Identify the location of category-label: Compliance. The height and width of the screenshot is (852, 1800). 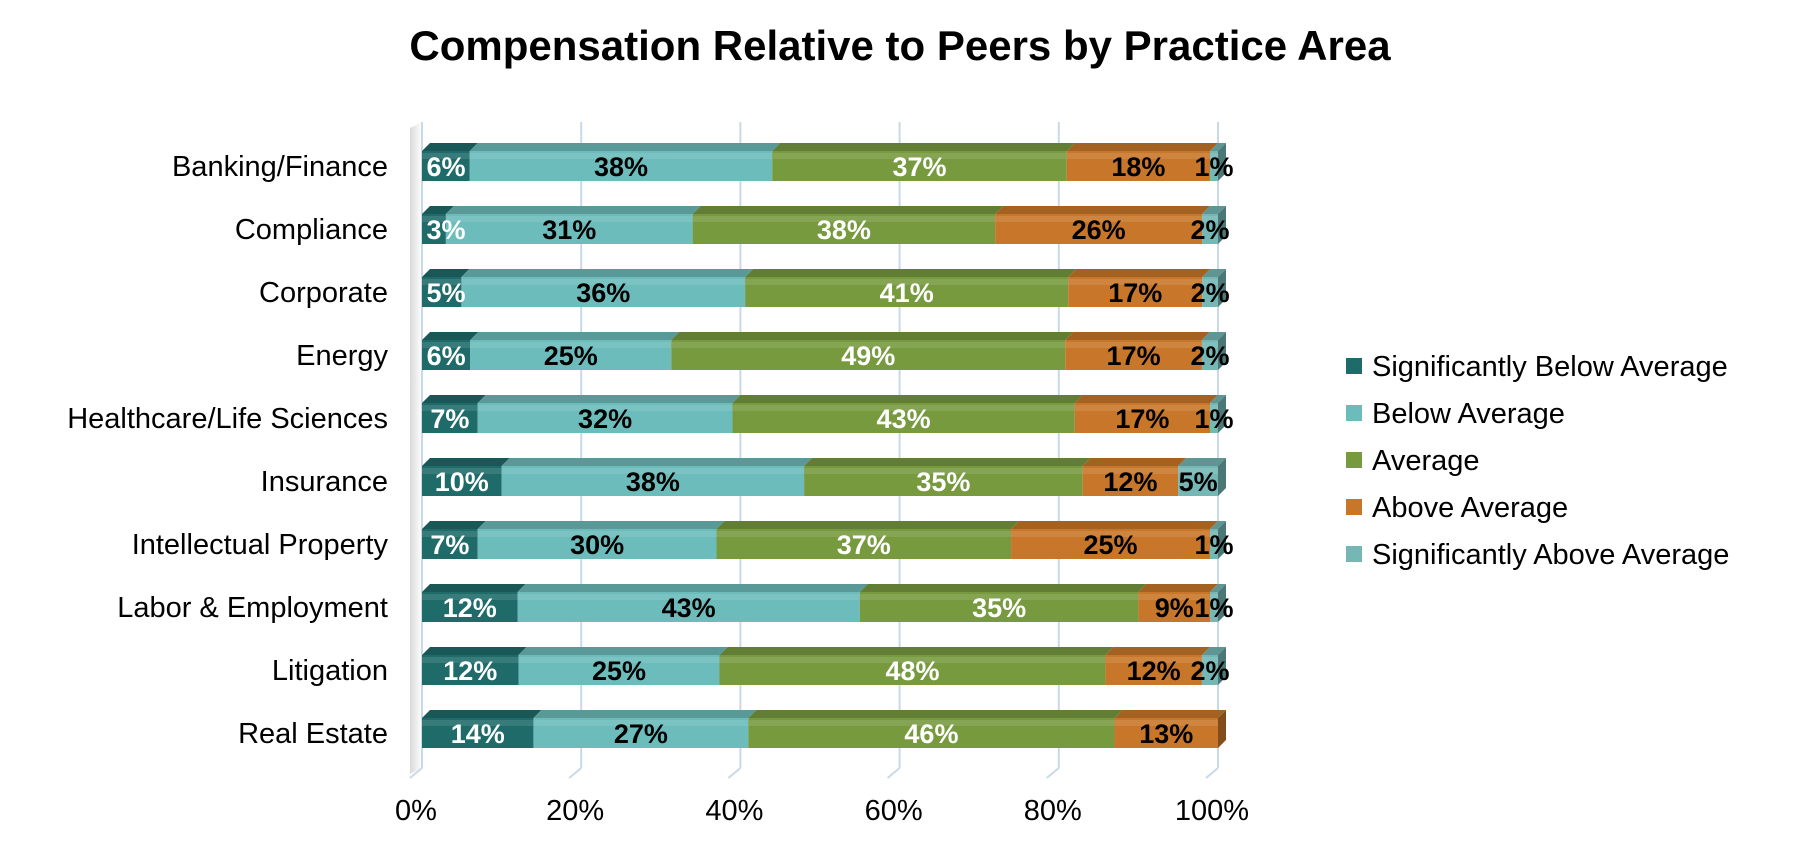
(311, 230).